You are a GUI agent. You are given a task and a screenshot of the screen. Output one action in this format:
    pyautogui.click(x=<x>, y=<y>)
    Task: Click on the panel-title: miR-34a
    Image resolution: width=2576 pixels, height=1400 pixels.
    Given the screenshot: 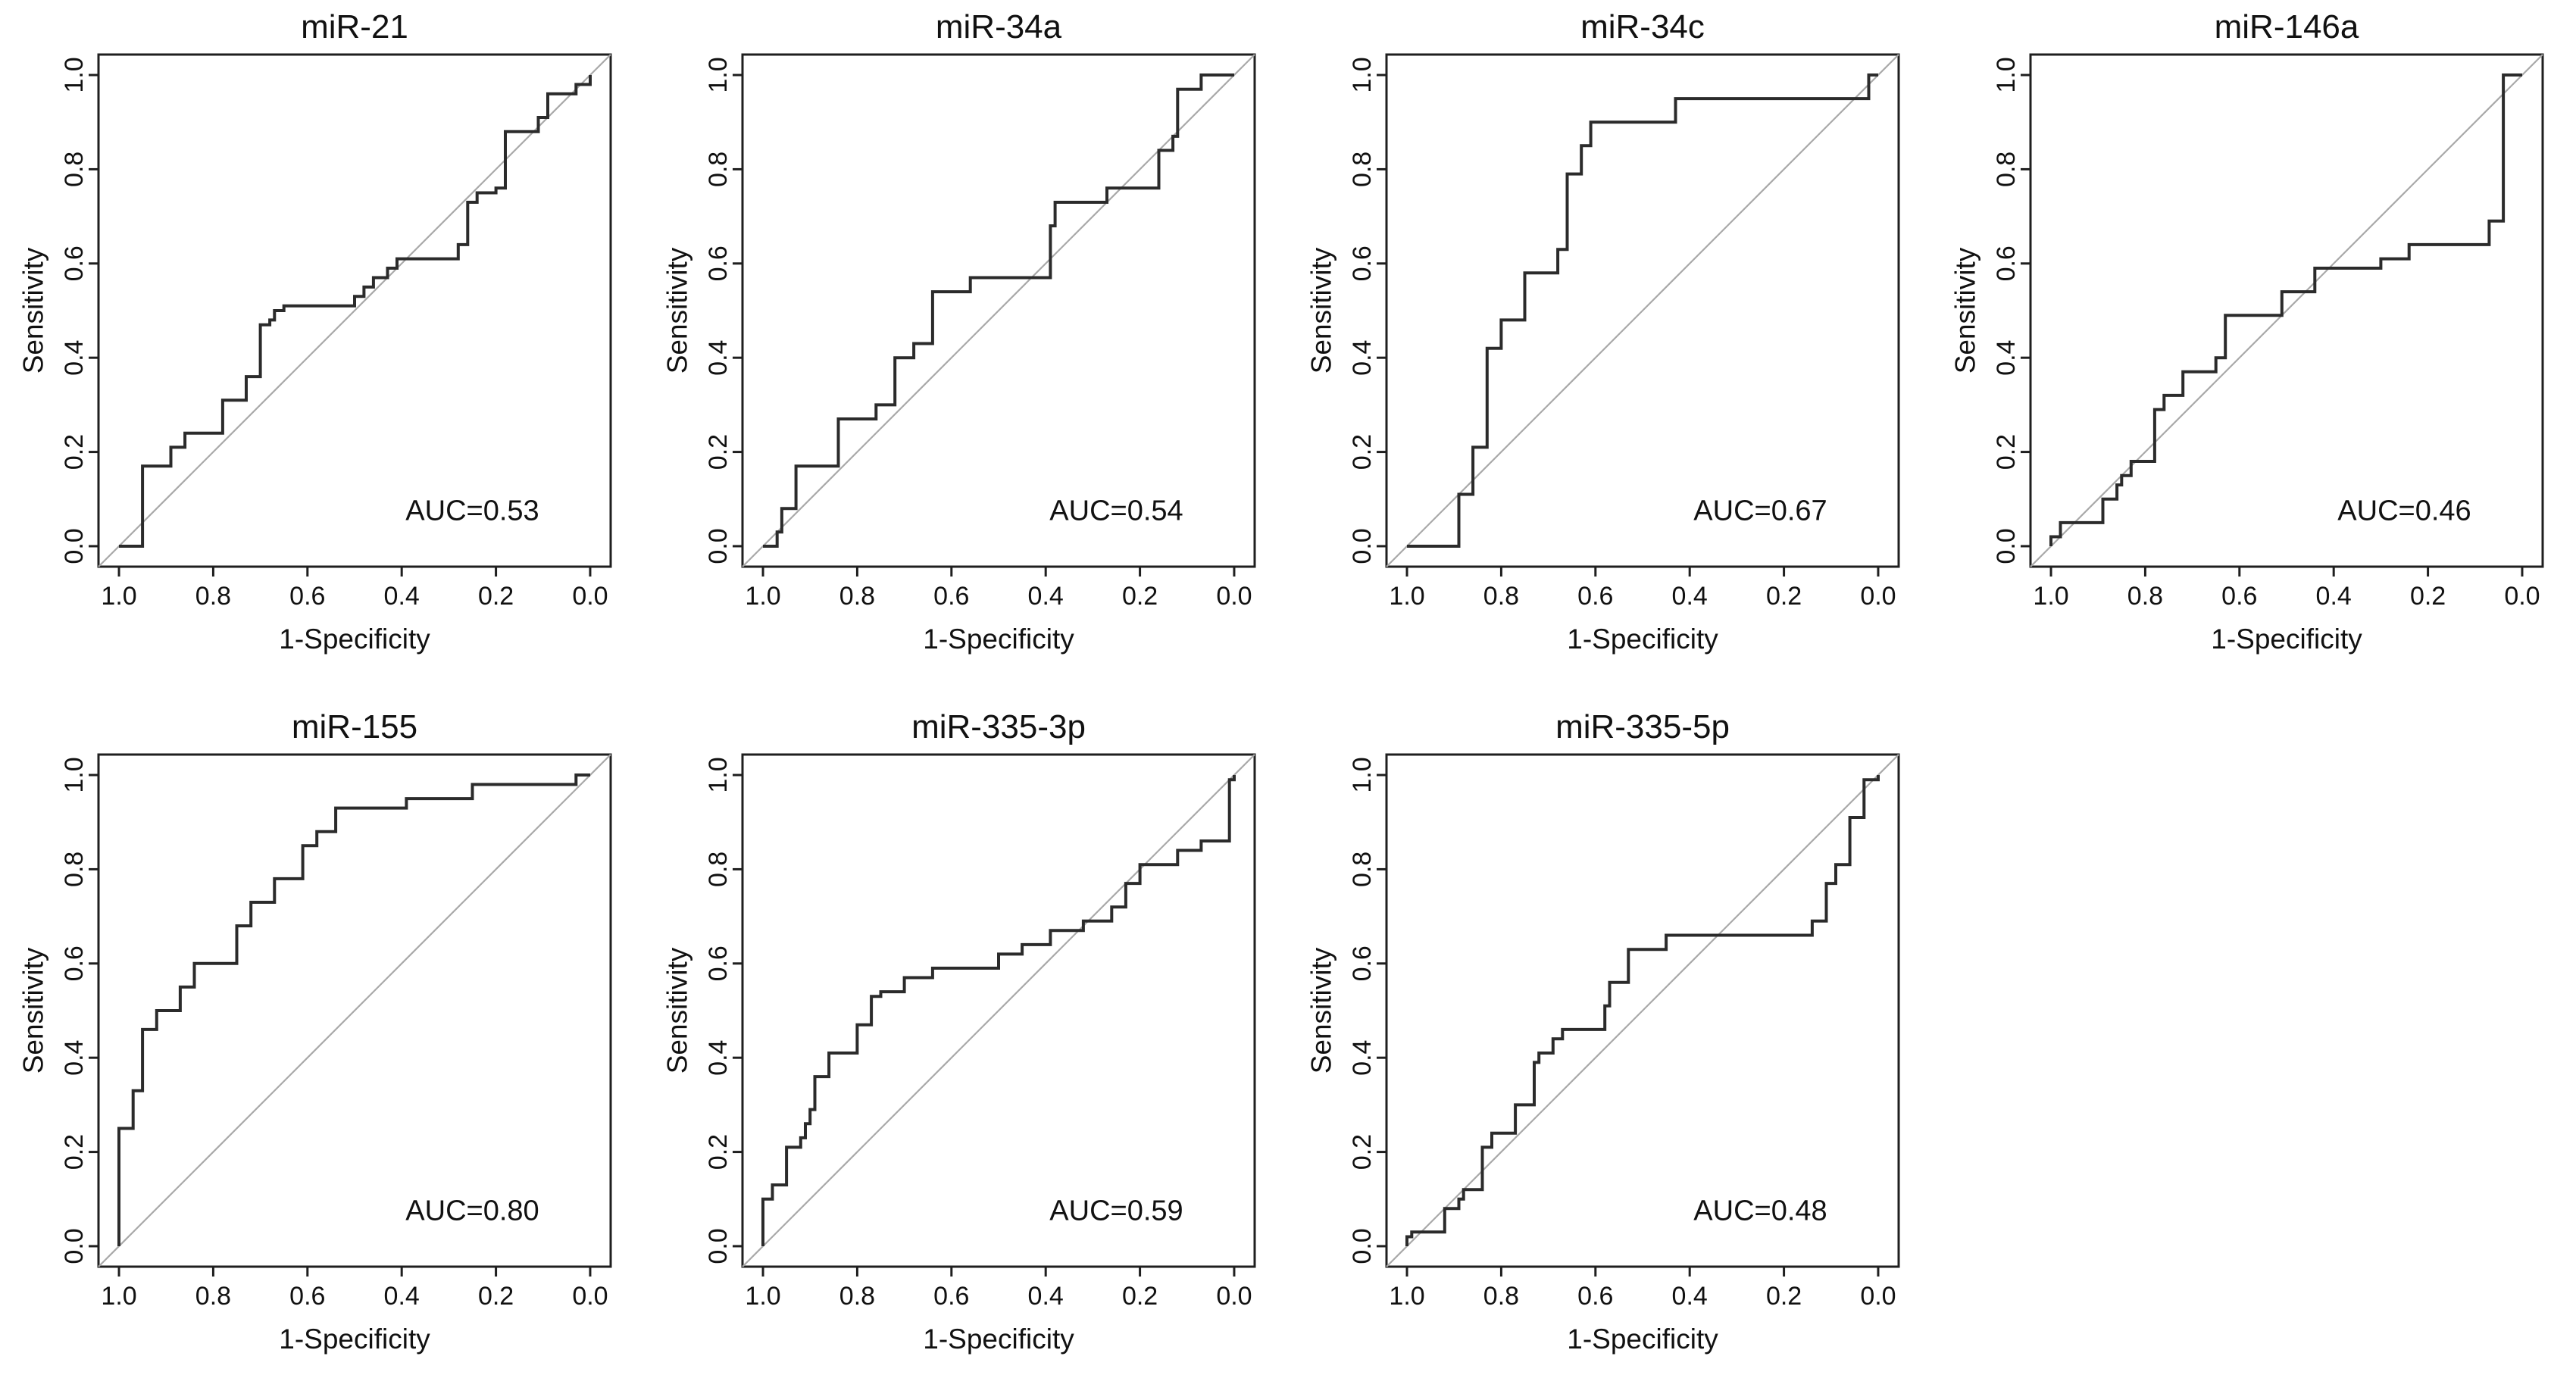 What is the action you would take?
    pyautogui.click(x=999, y=27)
    